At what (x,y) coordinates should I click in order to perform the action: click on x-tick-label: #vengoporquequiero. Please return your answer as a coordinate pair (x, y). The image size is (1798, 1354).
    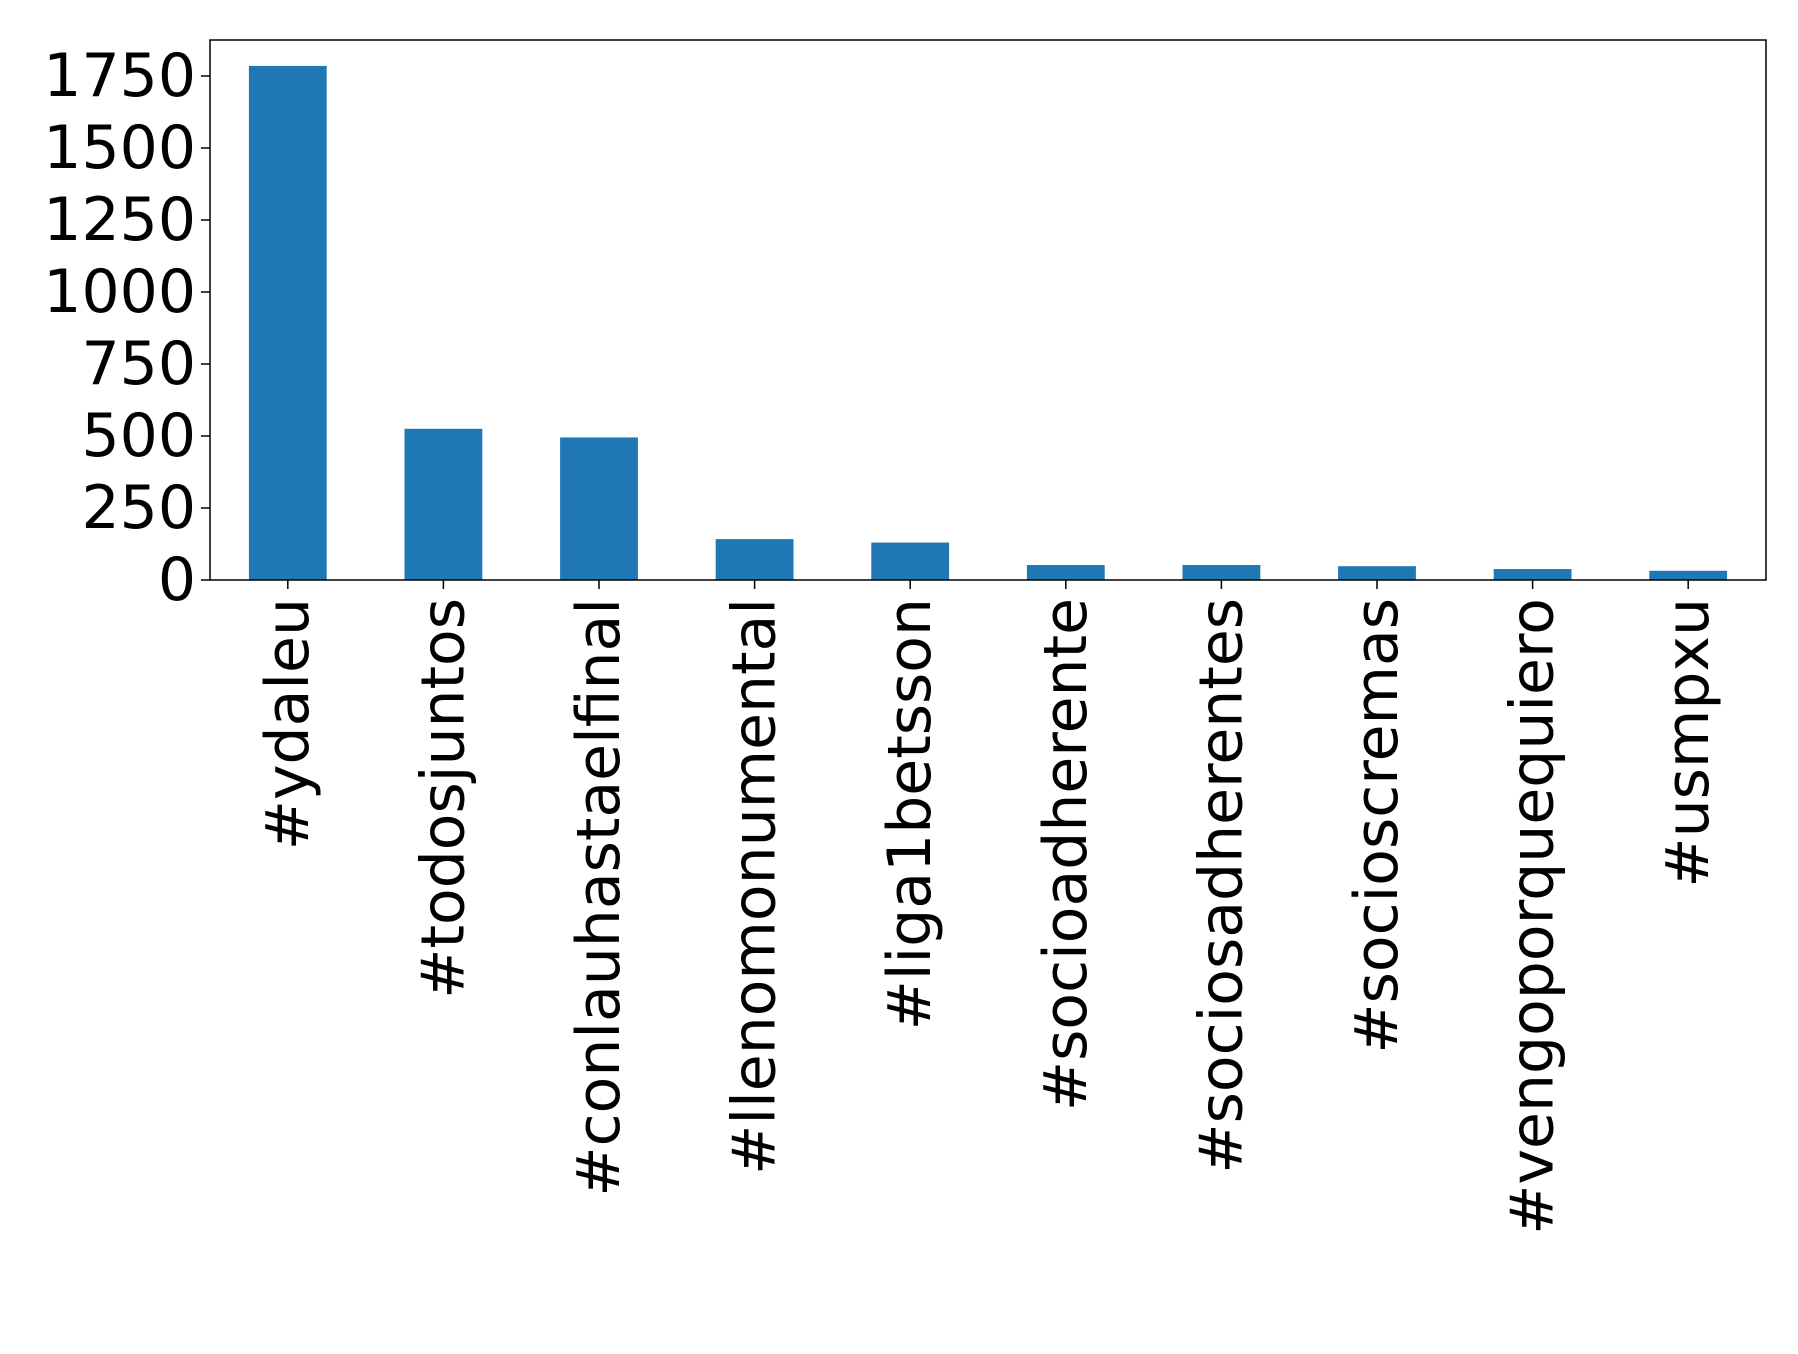
    Looking at the image, I should click on (1533, 916).